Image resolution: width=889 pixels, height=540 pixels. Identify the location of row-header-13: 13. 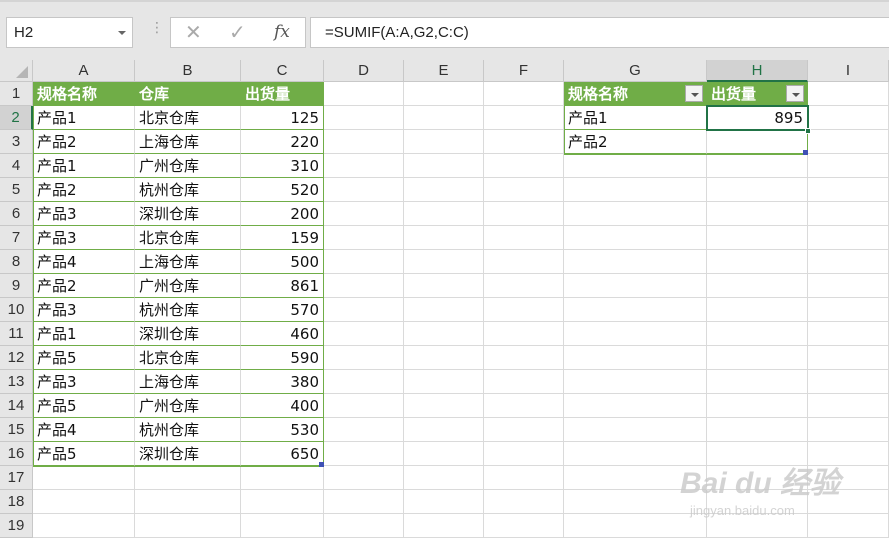
(16, 382).